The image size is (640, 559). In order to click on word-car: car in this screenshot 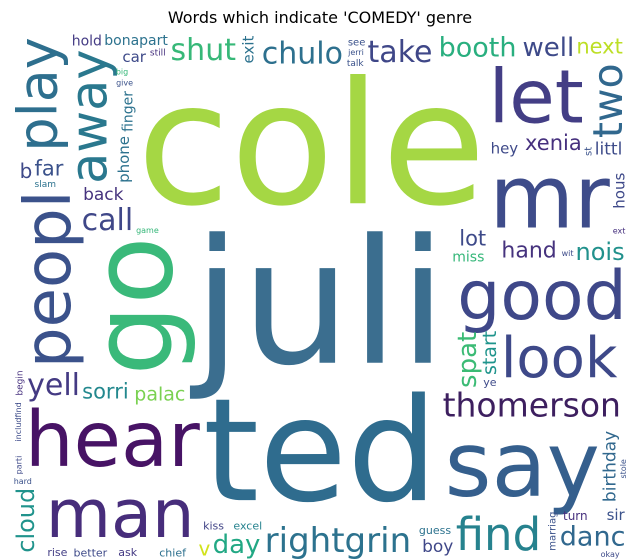, I will do `click(134, 57)`.